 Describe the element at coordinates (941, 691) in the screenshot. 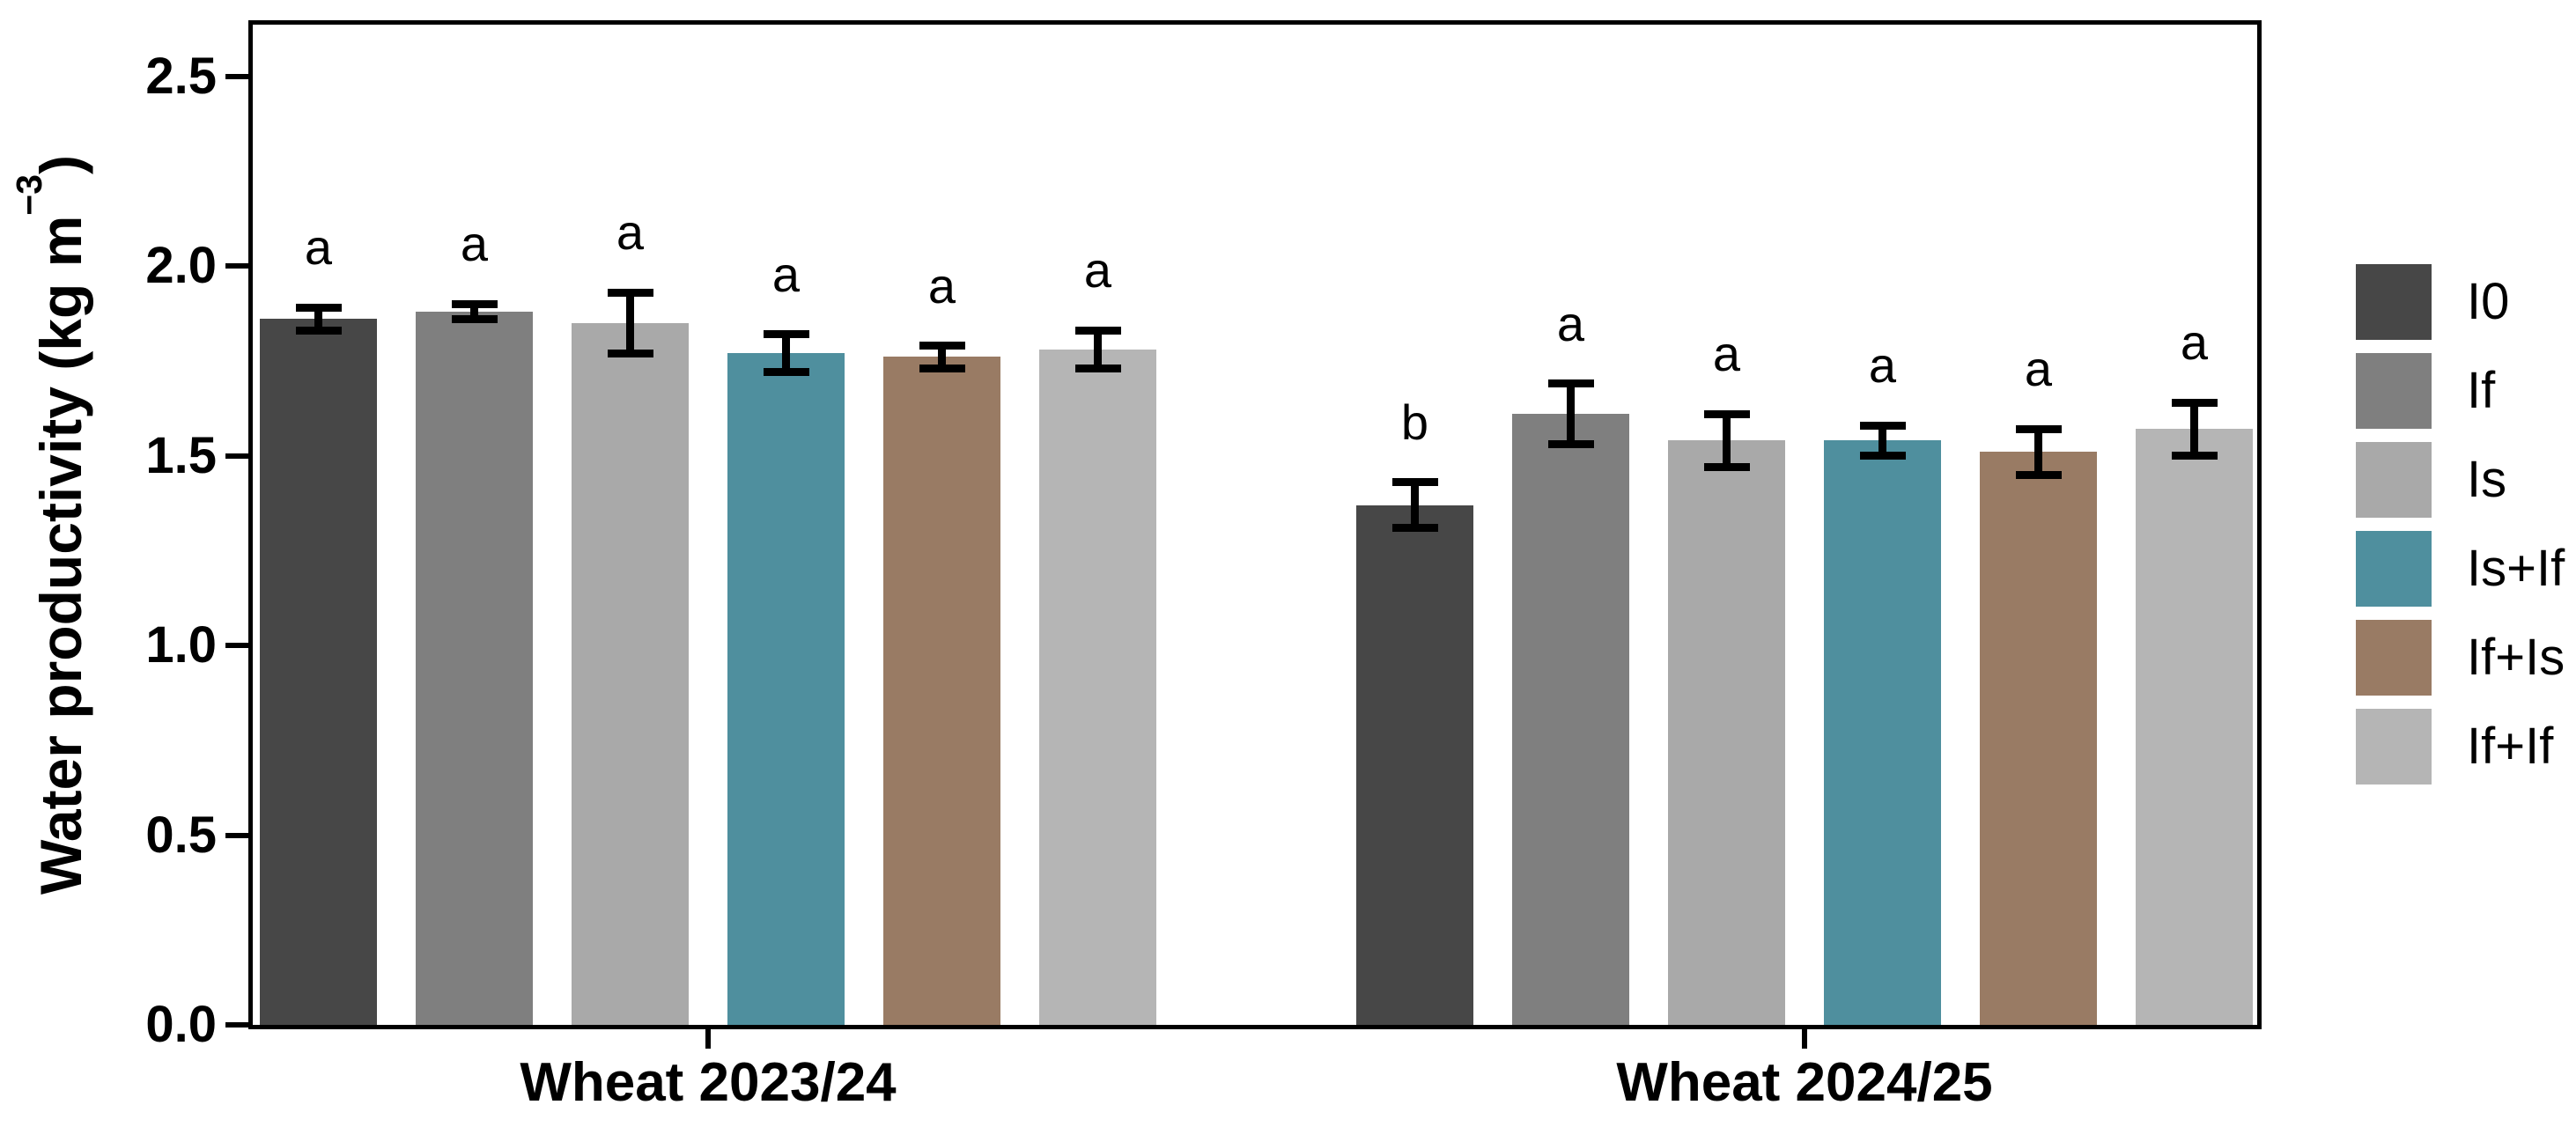

I see `bar-If+Is-1` at that location.